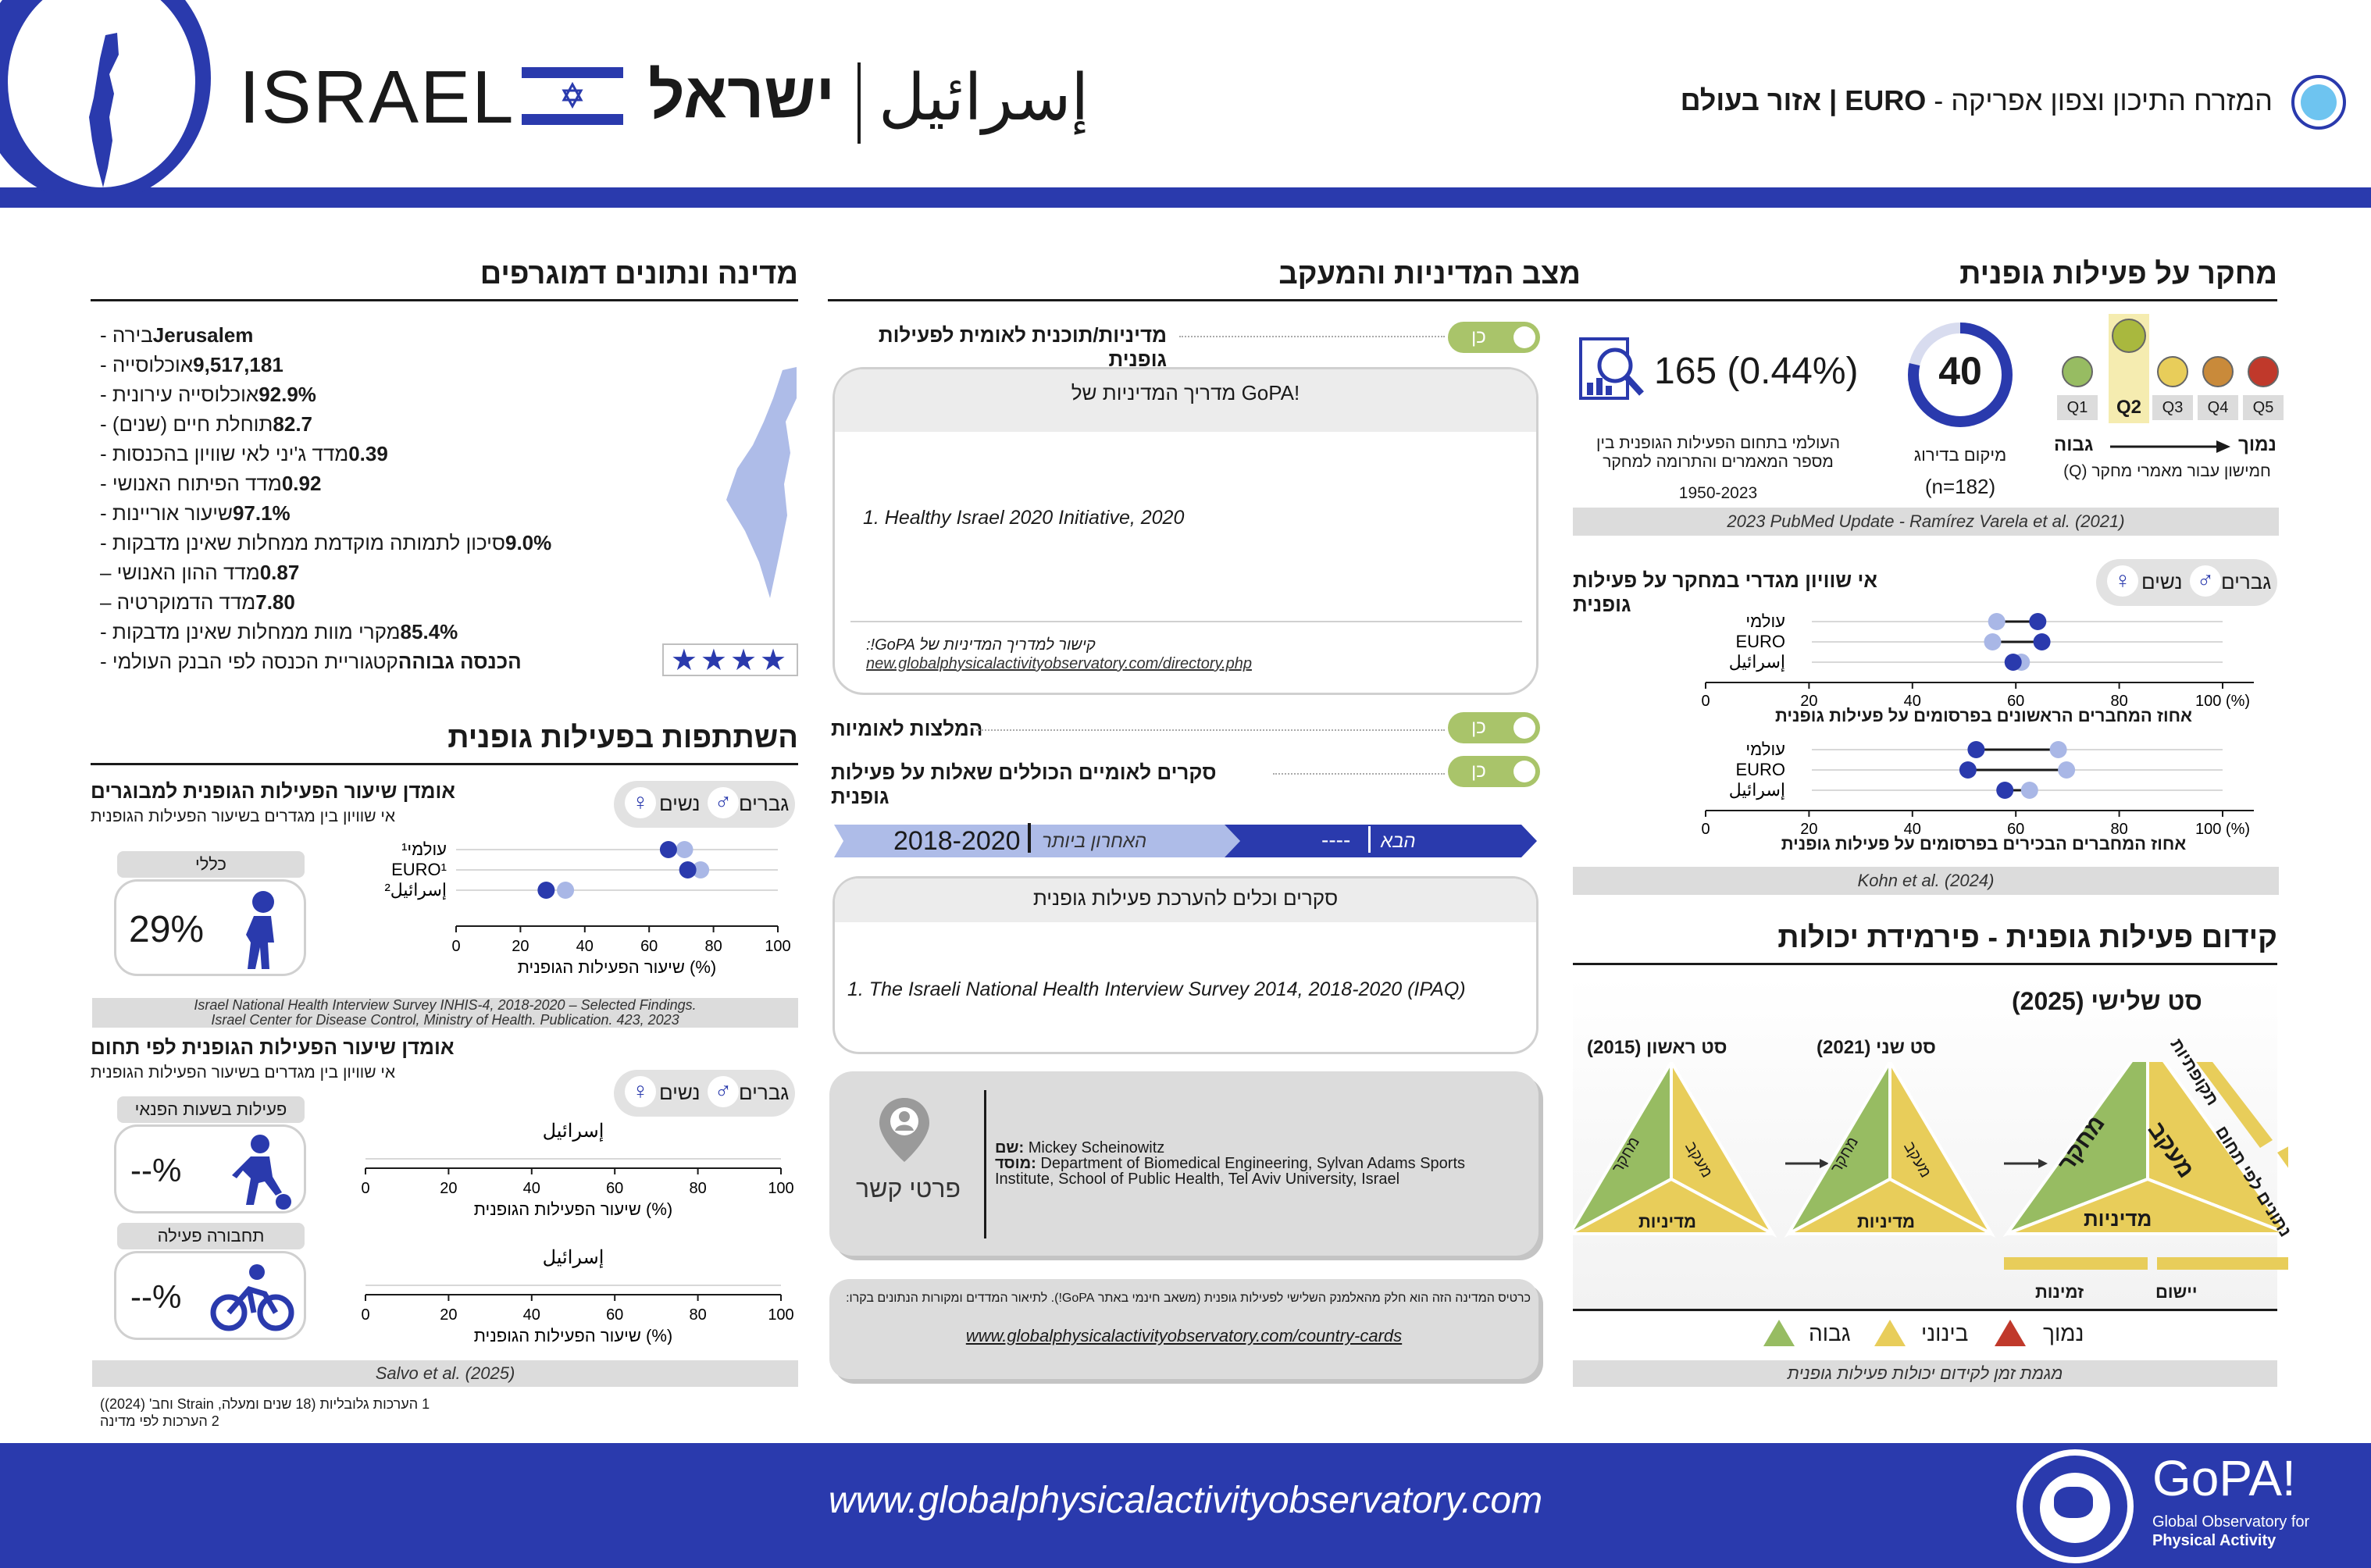 This screenshot has width=2371, height=1568. What do you see at coordinates (2029, 790) in the screenshot?
I see `gender-women-point` at bounding box center [2029, 790].